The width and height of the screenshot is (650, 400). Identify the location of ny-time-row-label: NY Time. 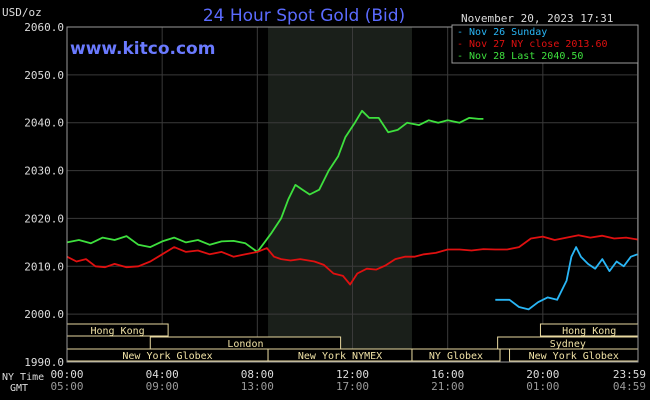
(23, 377).